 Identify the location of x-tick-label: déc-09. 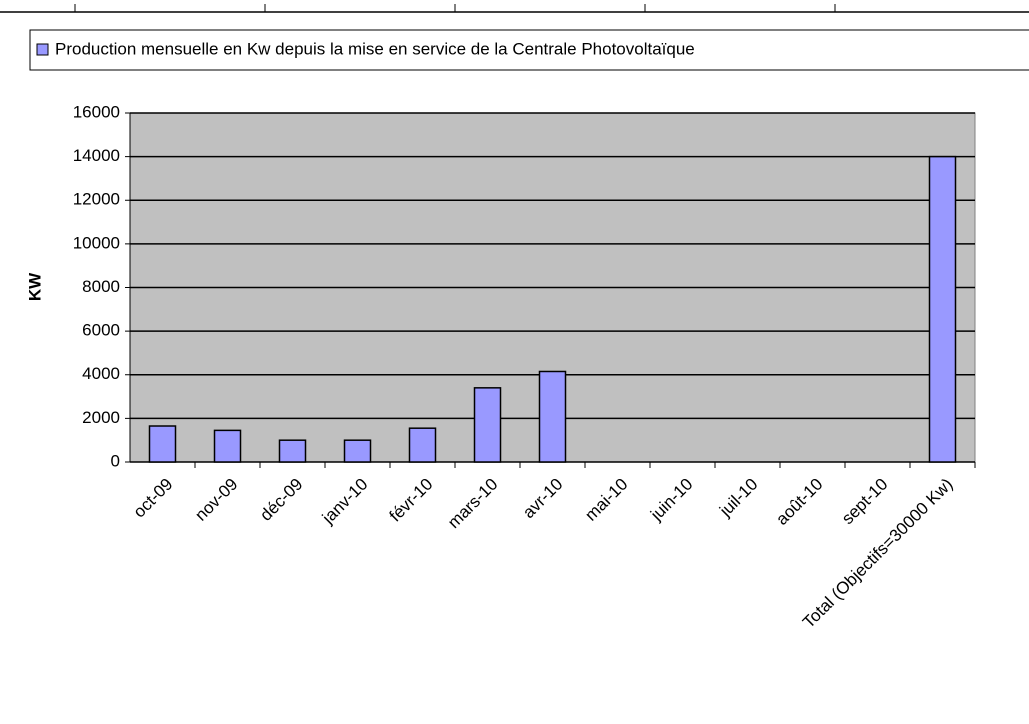
(281, 500).